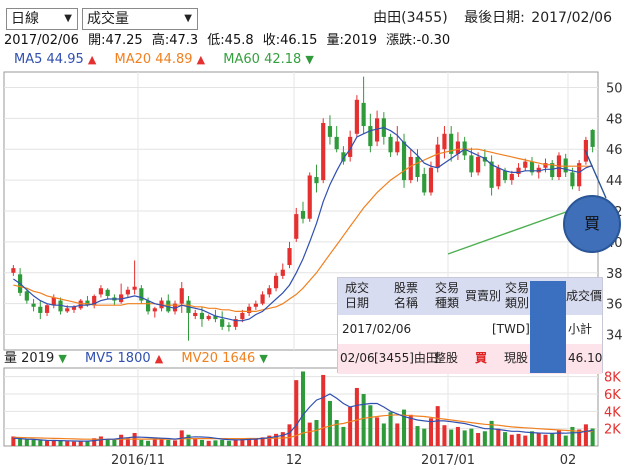 The width and height of the screenshot is (632, 470). What do you see at coordinates (134, 358) in the screenshot?
I see `mv5-value: 1800` at bounding box center [134, 358].